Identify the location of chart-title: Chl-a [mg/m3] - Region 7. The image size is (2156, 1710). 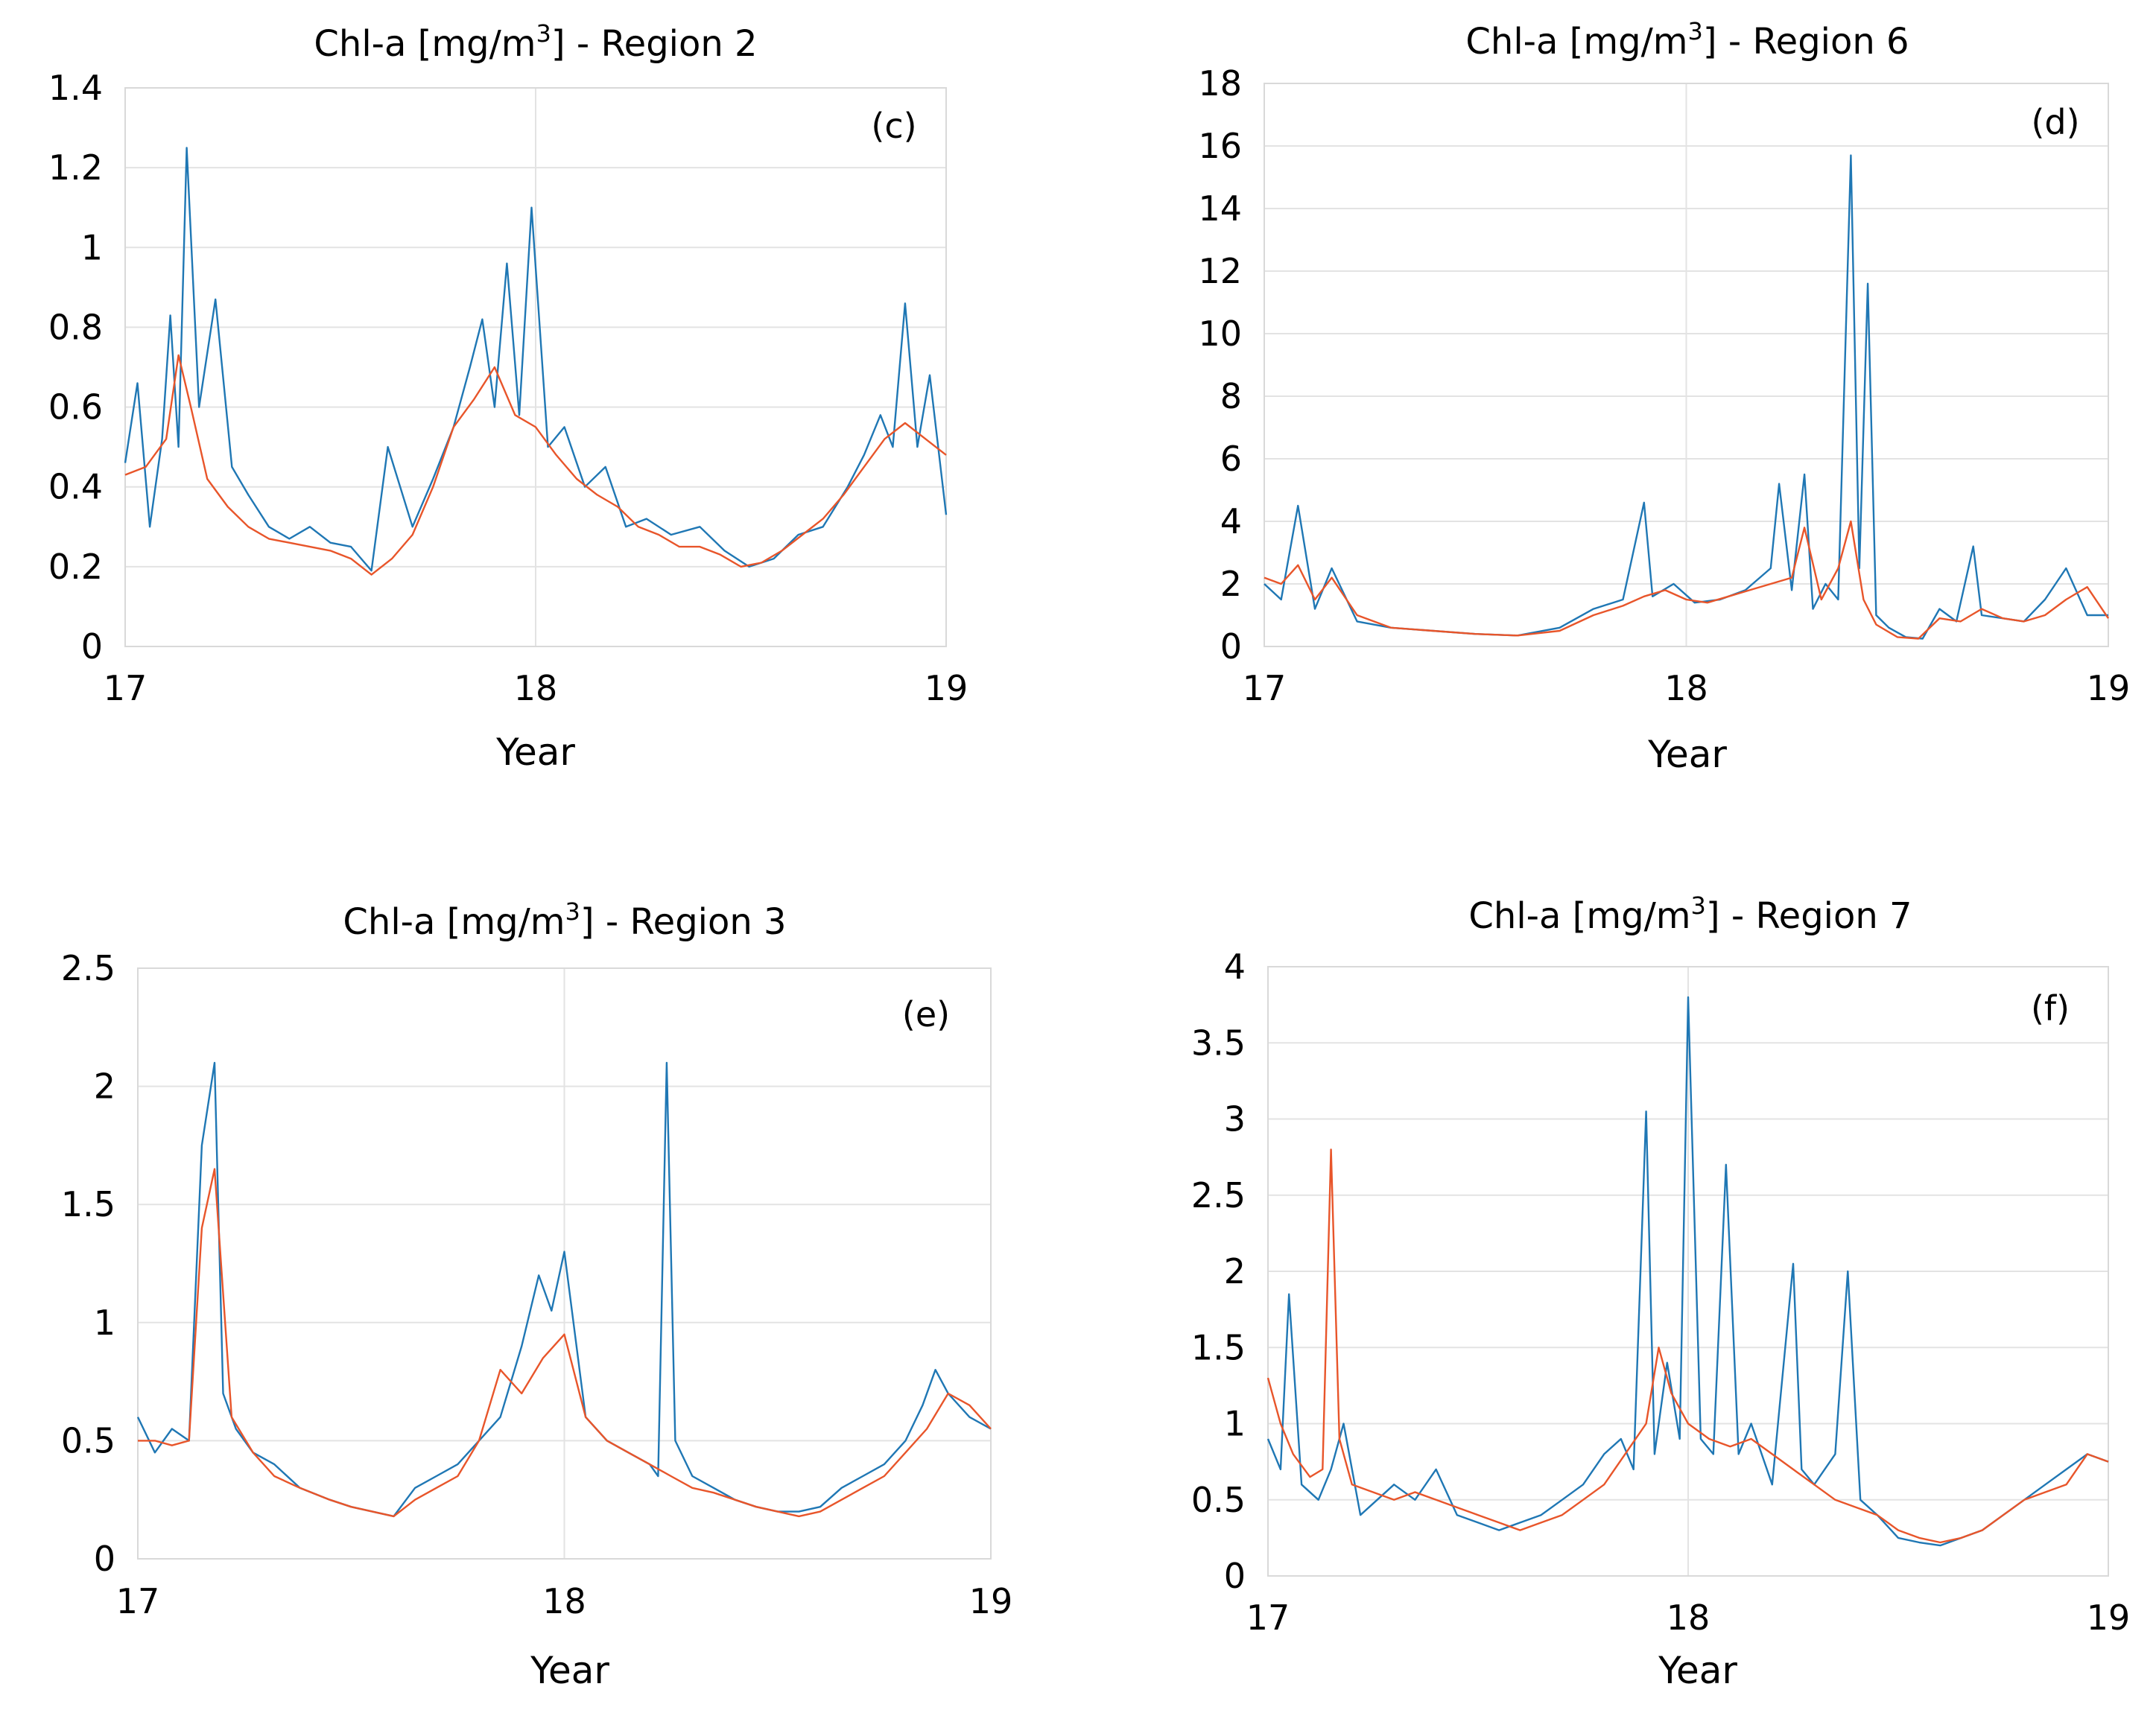
(1690, 914).